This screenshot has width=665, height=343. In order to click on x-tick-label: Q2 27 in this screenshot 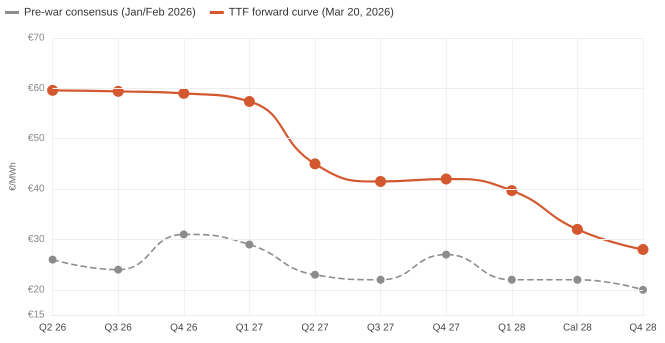, I will do `click(315, 328)`.